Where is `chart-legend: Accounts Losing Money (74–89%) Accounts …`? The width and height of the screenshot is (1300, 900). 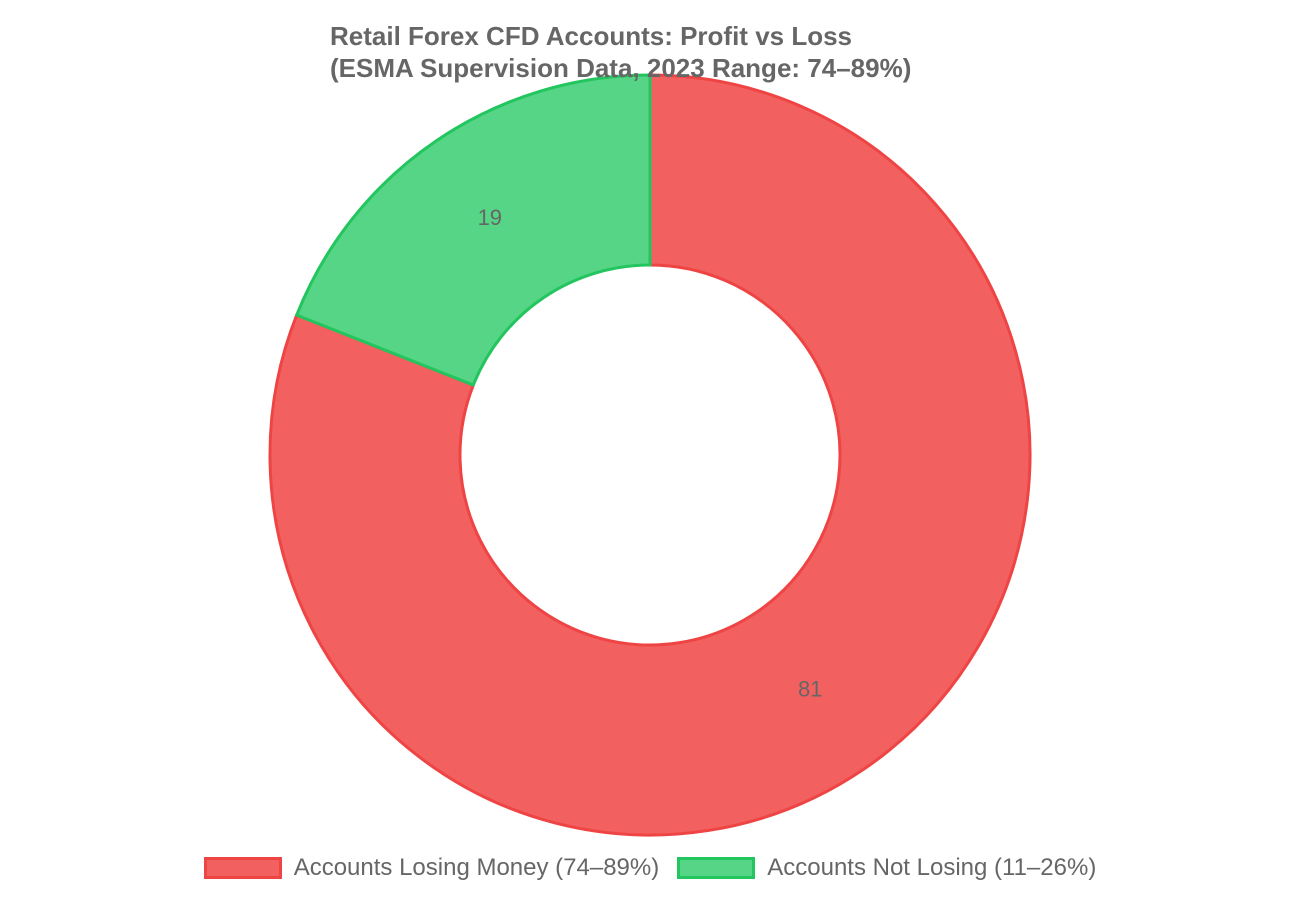
chart-legend: Accounts Losing Money (74–89%) Accounts … is located at coordinates (650, 868).